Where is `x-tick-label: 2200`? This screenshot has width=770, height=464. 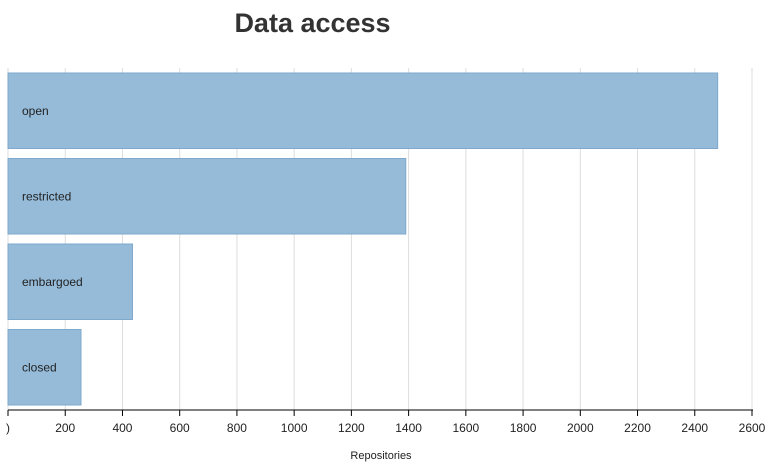
x-tick-label: 2200 is located at coordinates (637, 428).